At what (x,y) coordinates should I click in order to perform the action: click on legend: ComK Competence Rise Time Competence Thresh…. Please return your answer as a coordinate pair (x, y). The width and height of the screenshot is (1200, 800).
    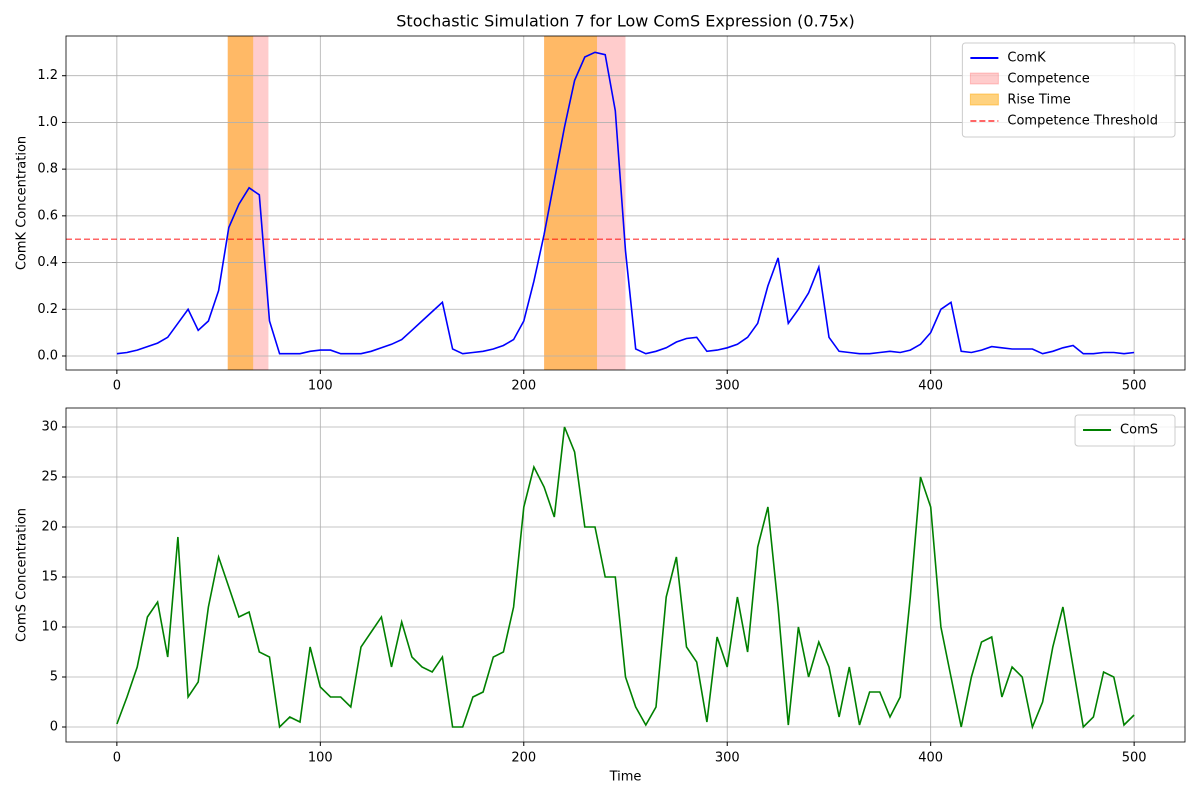
    Looking at the image, I should click on (1068, 90).